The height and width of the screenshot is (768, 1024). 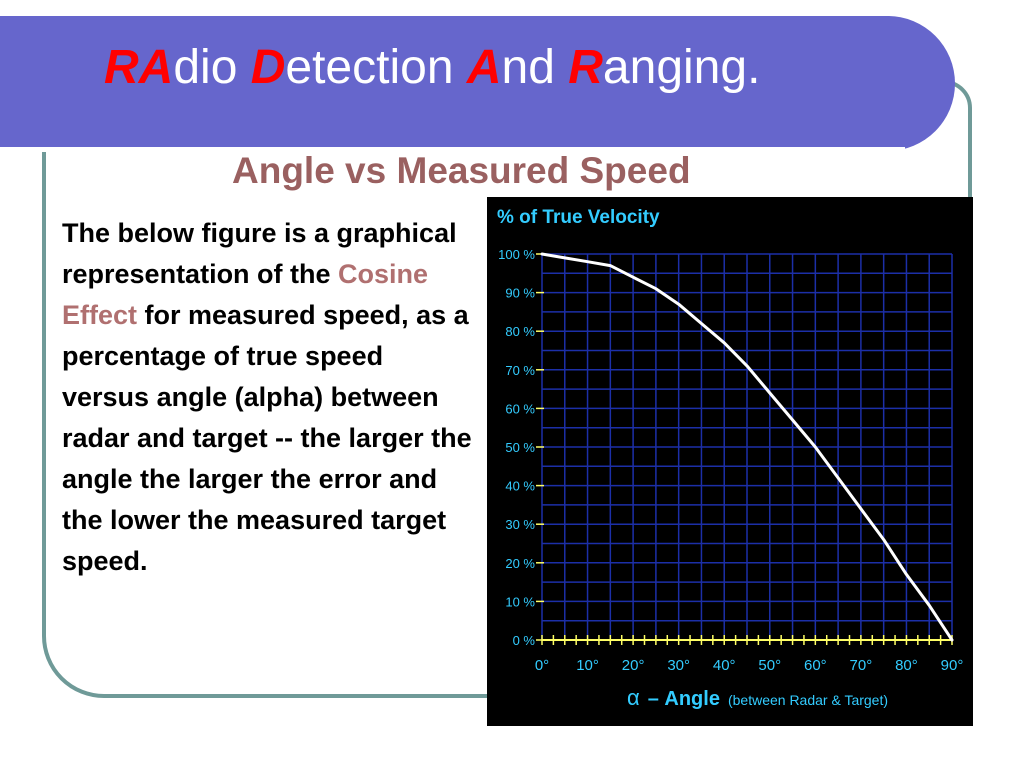 I want to click on title-part-3: etection, so click(x=376, y=67).